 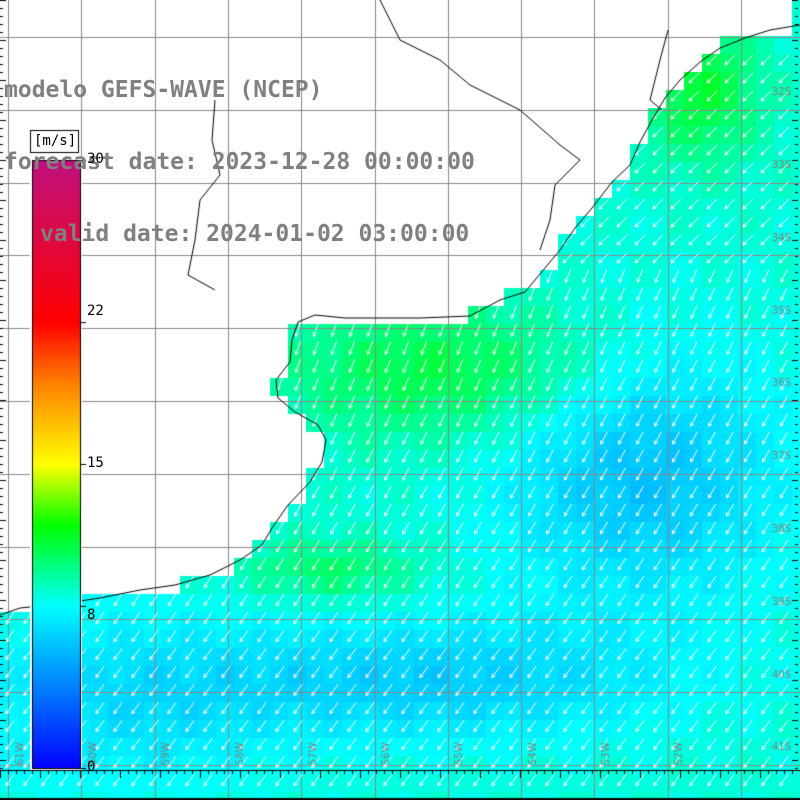 What do you see at coordinates (95, 159) in the screenshot?
I see `colorbar-label-30: 30` at bounding box center [95, 159].